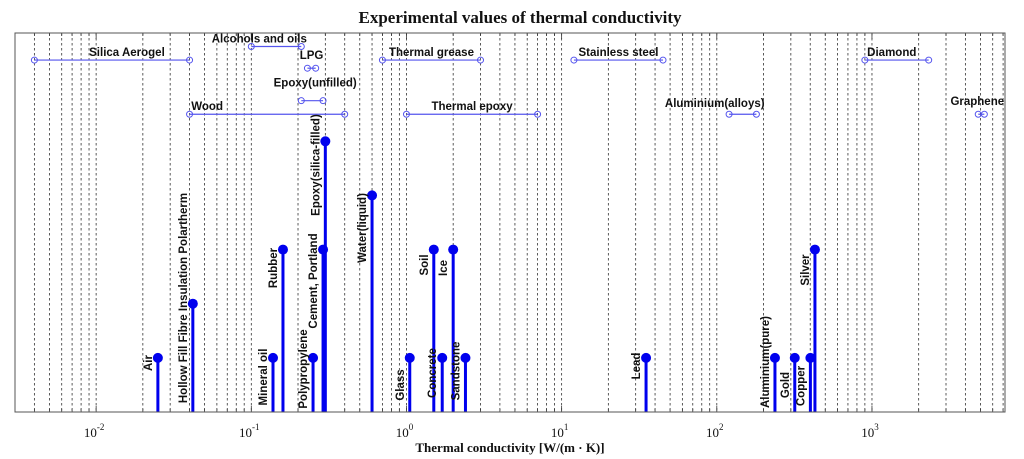  I want to click on stem-item: Concrete, so click(437, 380).